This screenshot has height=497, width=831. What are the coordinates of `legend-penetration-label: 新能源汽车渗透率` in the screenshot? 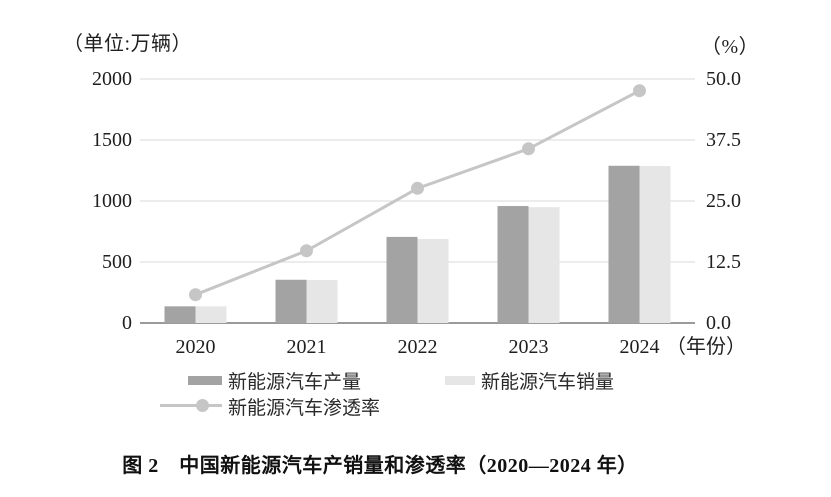 It's located at (304, 408).